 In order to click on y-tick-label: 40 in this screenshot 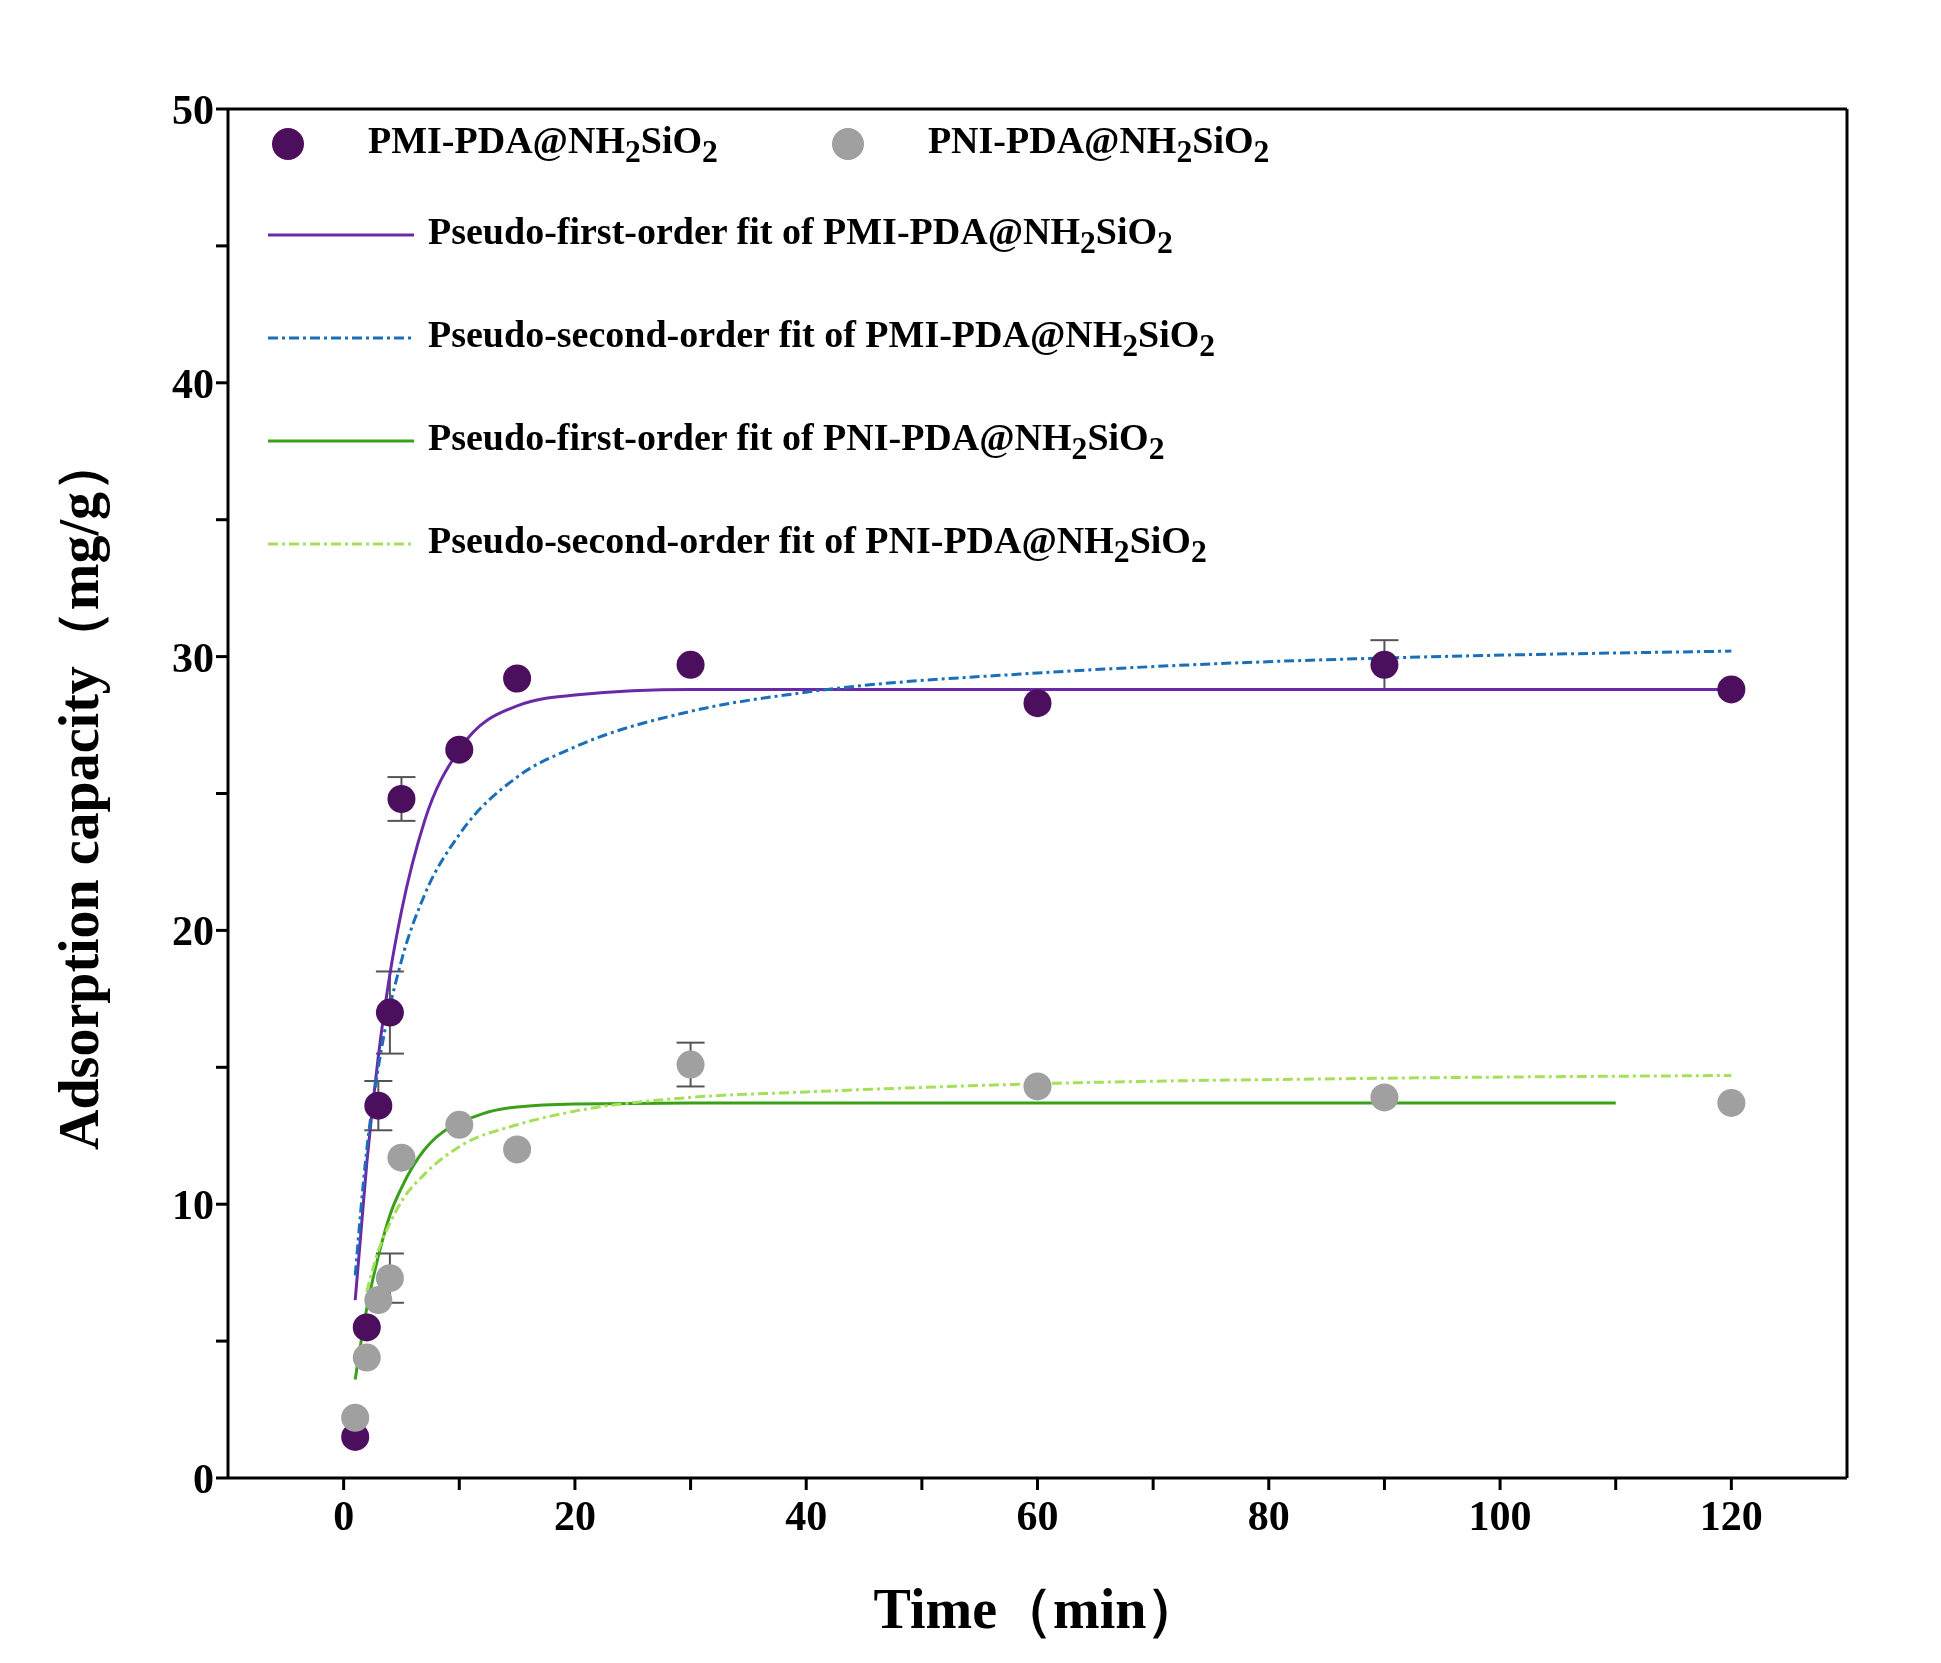, I will do `click(193, 383)`.